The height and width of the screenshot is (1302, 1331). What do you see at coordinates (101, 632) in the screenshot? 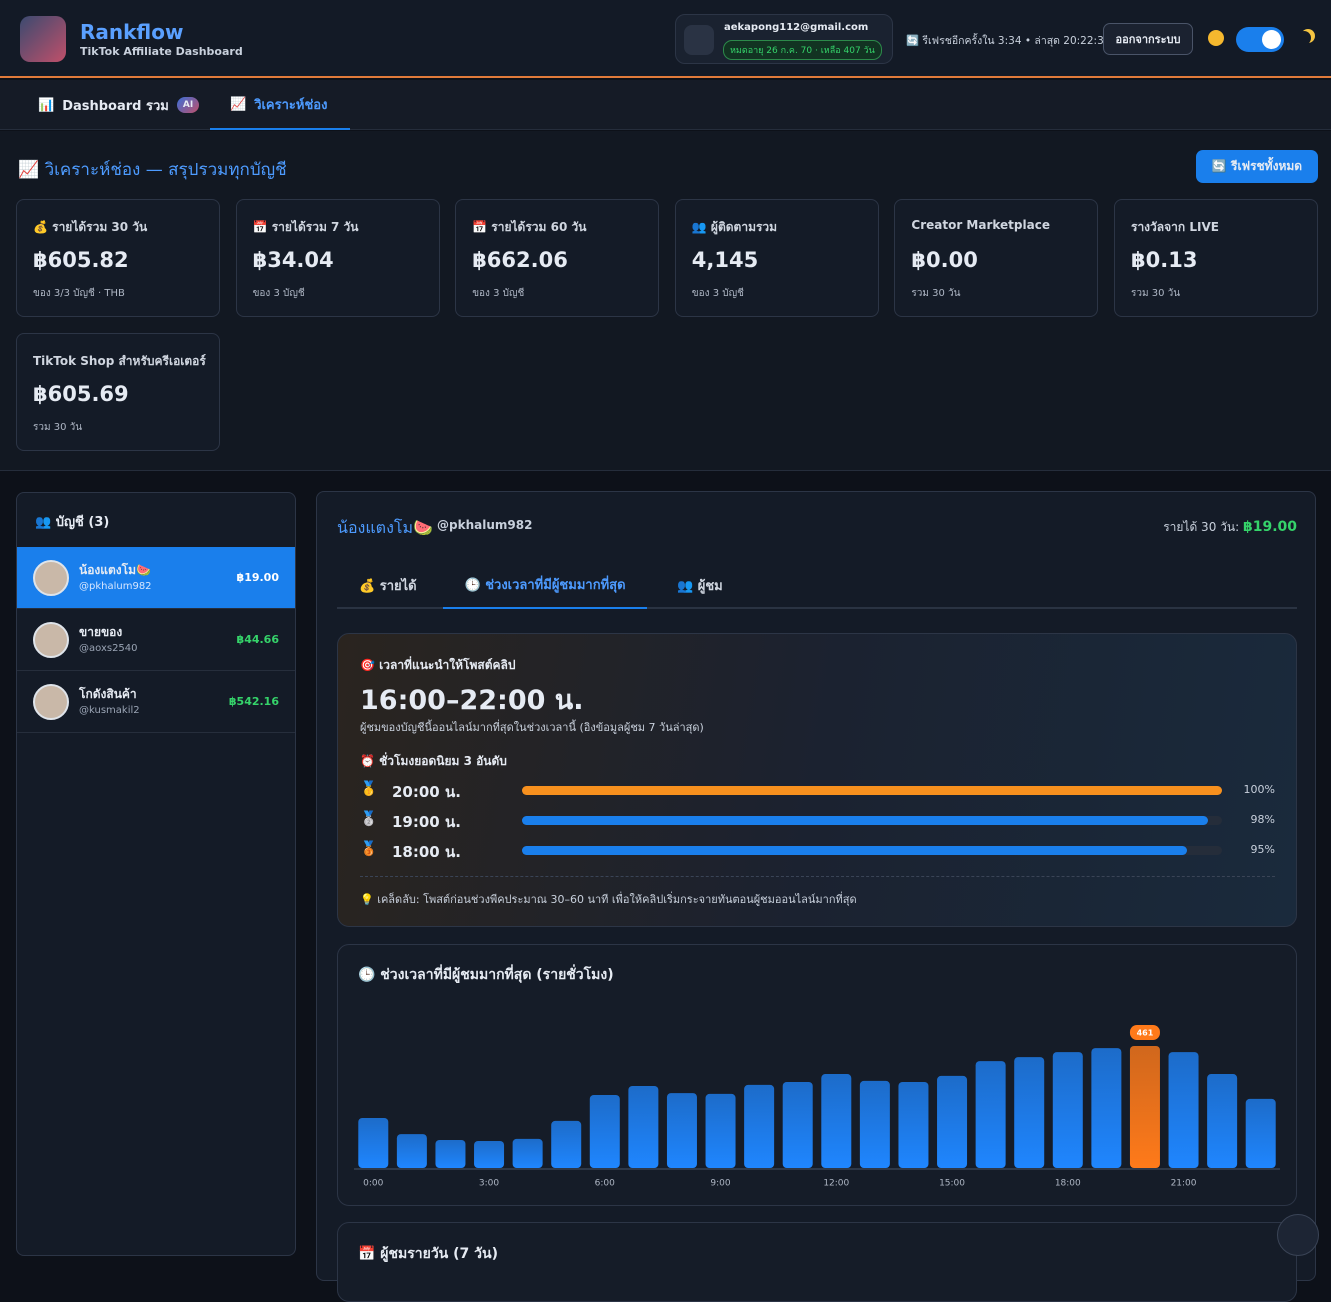
I see `account-name: ขายของ` at bounding box center [101, 632].